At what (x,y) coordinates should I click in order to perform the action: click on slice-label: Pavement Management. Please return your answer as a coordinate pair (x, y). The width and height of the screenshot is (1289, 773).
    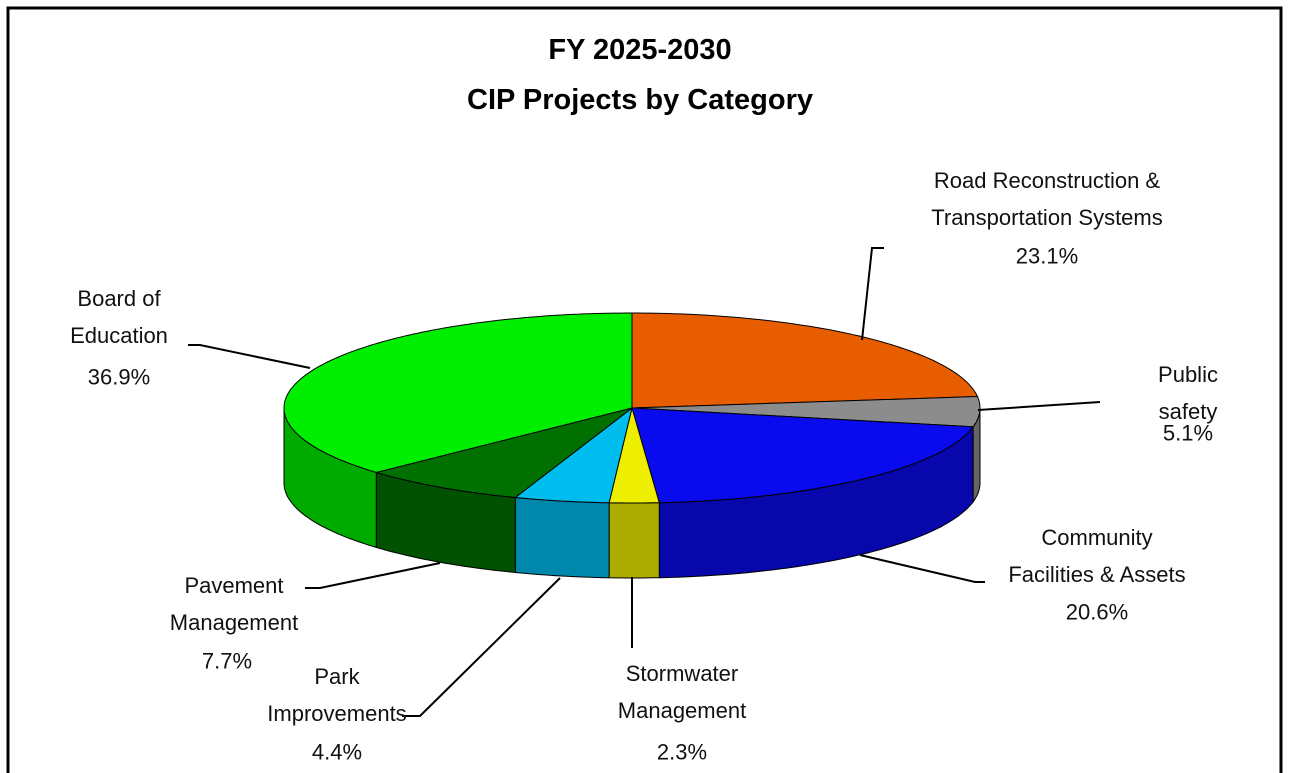
    Looking at the image, I should click on (234, 604).